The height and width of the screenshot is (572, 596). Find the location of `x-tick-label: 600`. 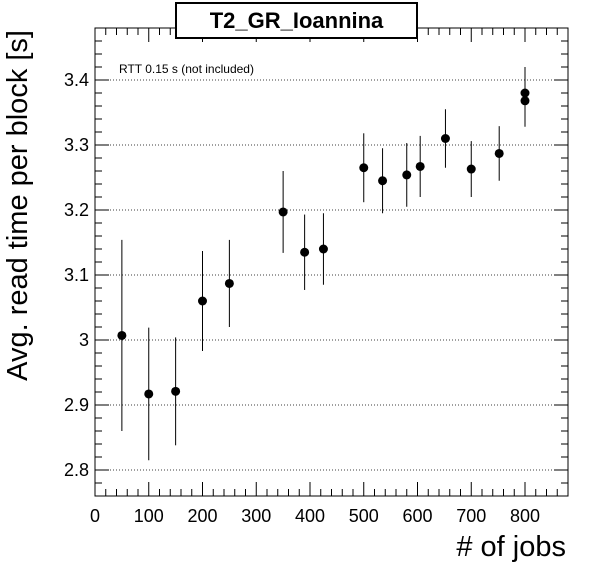

x-tick-label: 600 is located at coordinates (417, 516).